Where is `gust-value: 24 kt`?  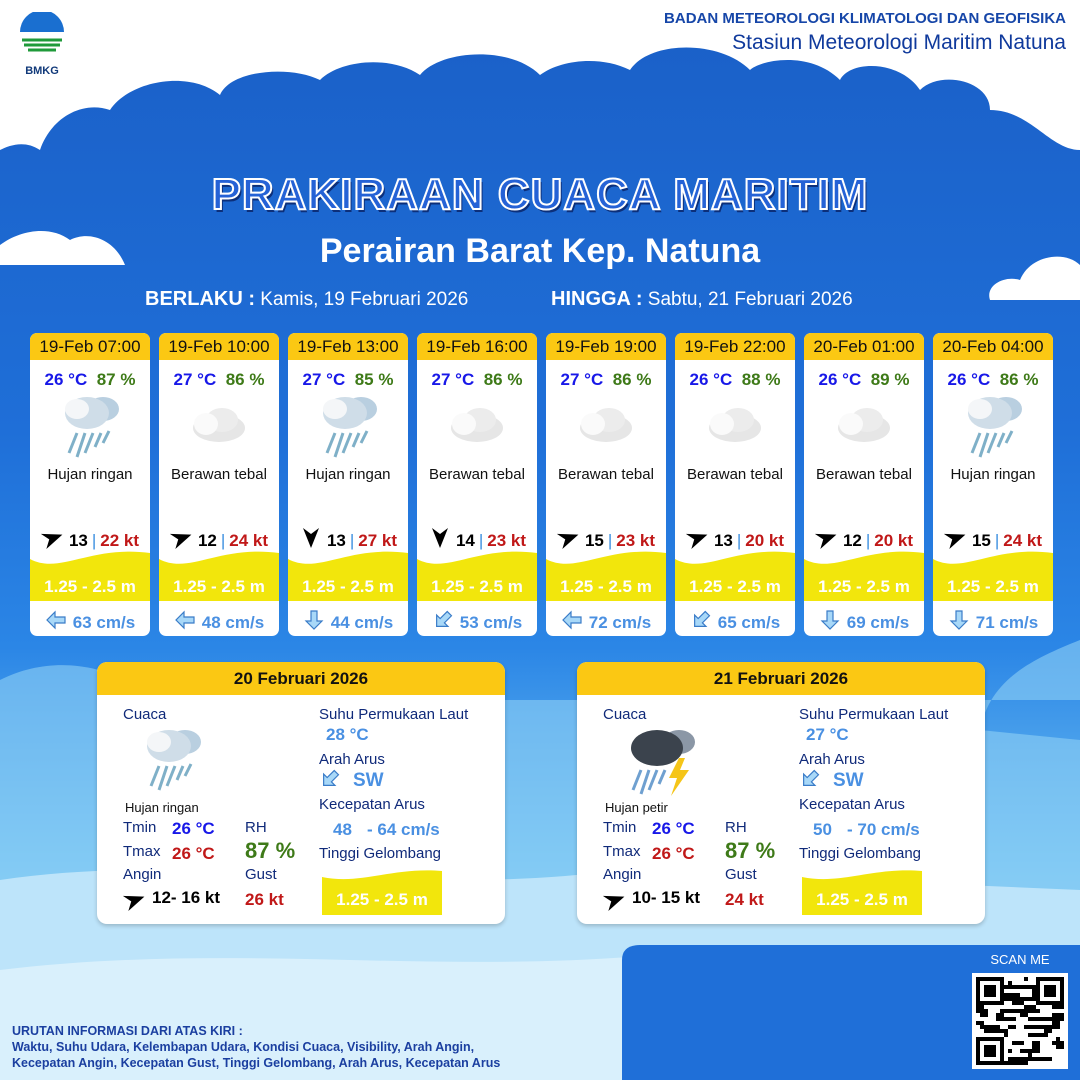 gust-value: 24 kt is located at coordinates (744, 899).